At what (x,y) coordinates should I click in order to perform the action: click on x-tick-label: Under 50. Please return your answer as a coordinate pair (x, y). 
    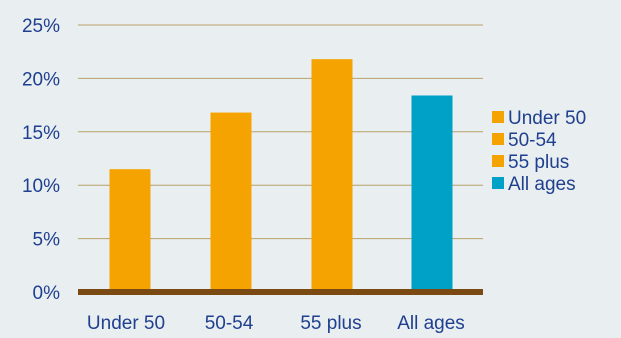
    Looking at the image, I should click on (126, 323).